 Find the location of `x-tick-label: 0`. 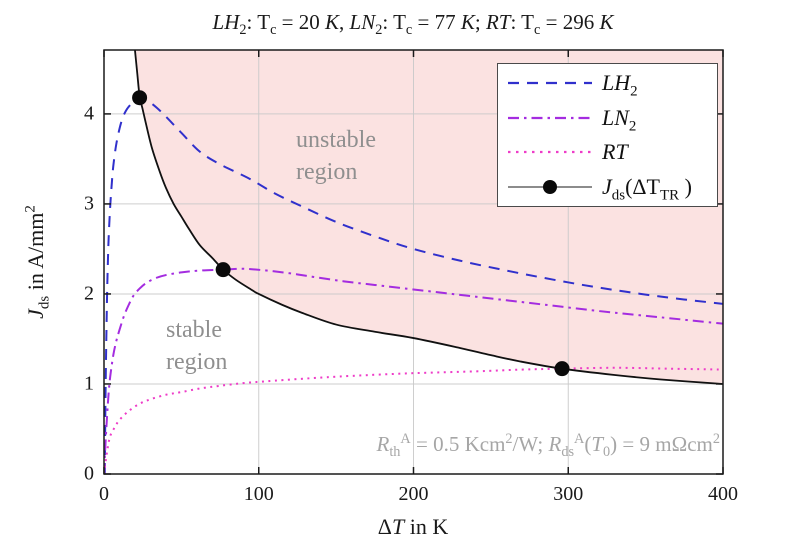

x-tick-label: 0 is located at coordinates (104, 494).